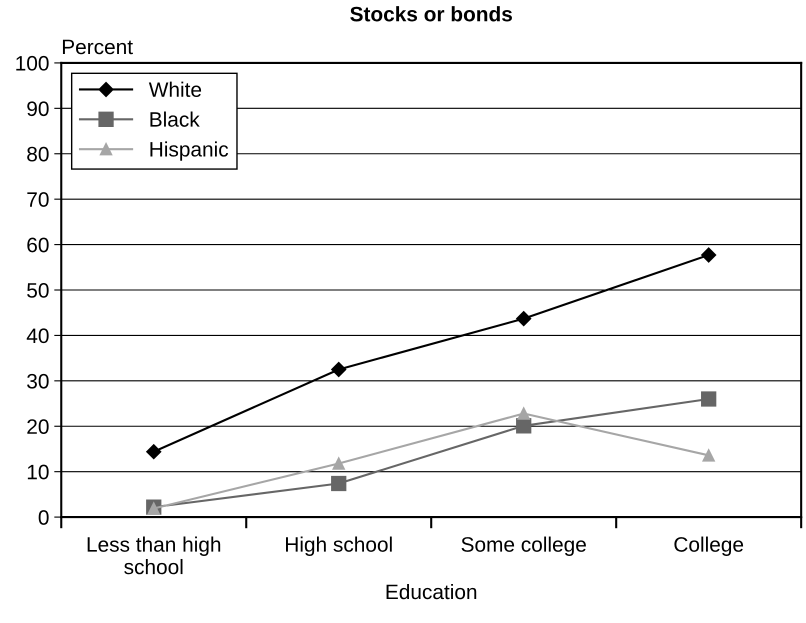  I want to click on y-tick-label: 40, so click(37, 336).